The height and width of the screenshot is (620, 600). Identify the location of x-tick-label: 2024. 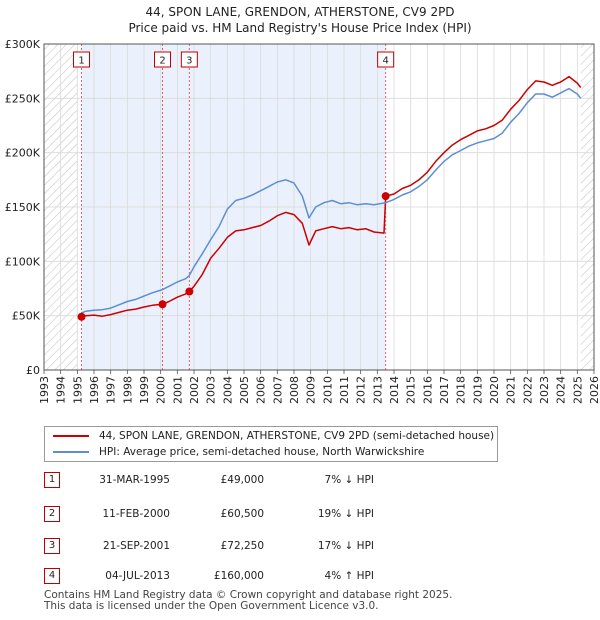
(561, 390).